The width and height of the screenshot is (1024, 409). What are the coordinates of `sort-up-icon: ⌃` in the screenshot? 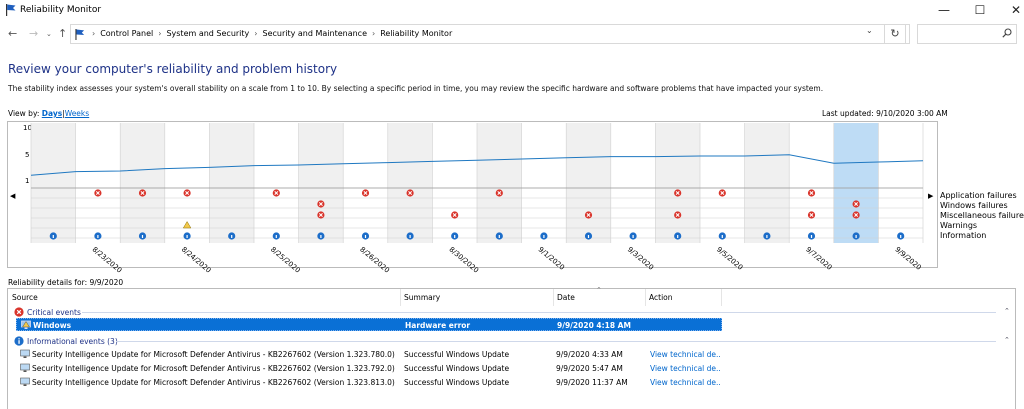 It's located at (599, 290).